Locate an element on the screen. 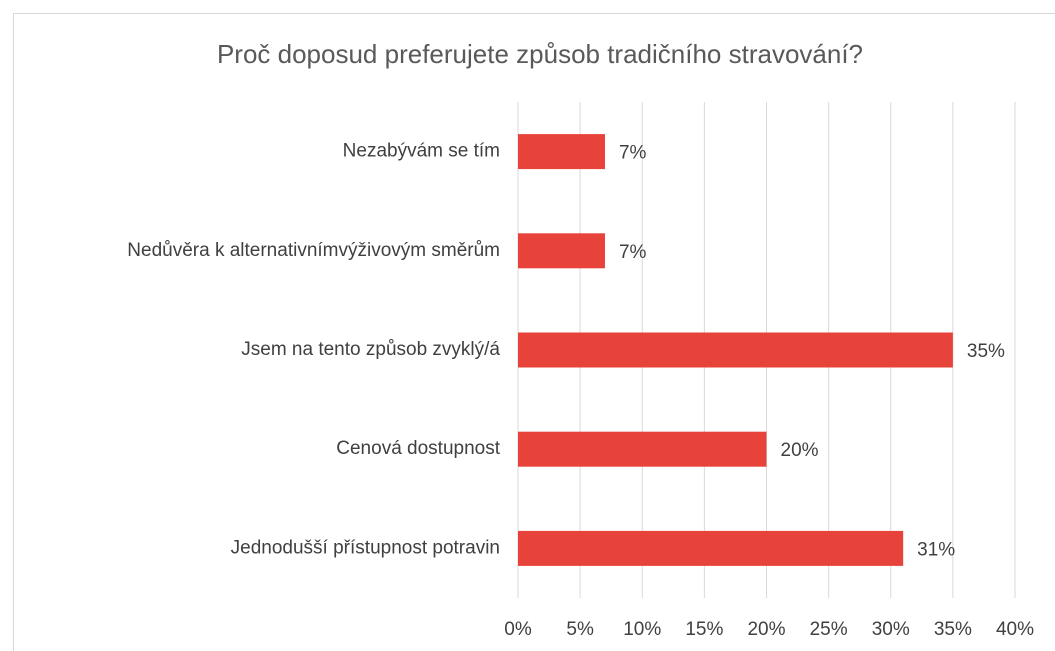  y-tick-label: Jednodušší přístupnost potravin is located at coordinates (365, 547).